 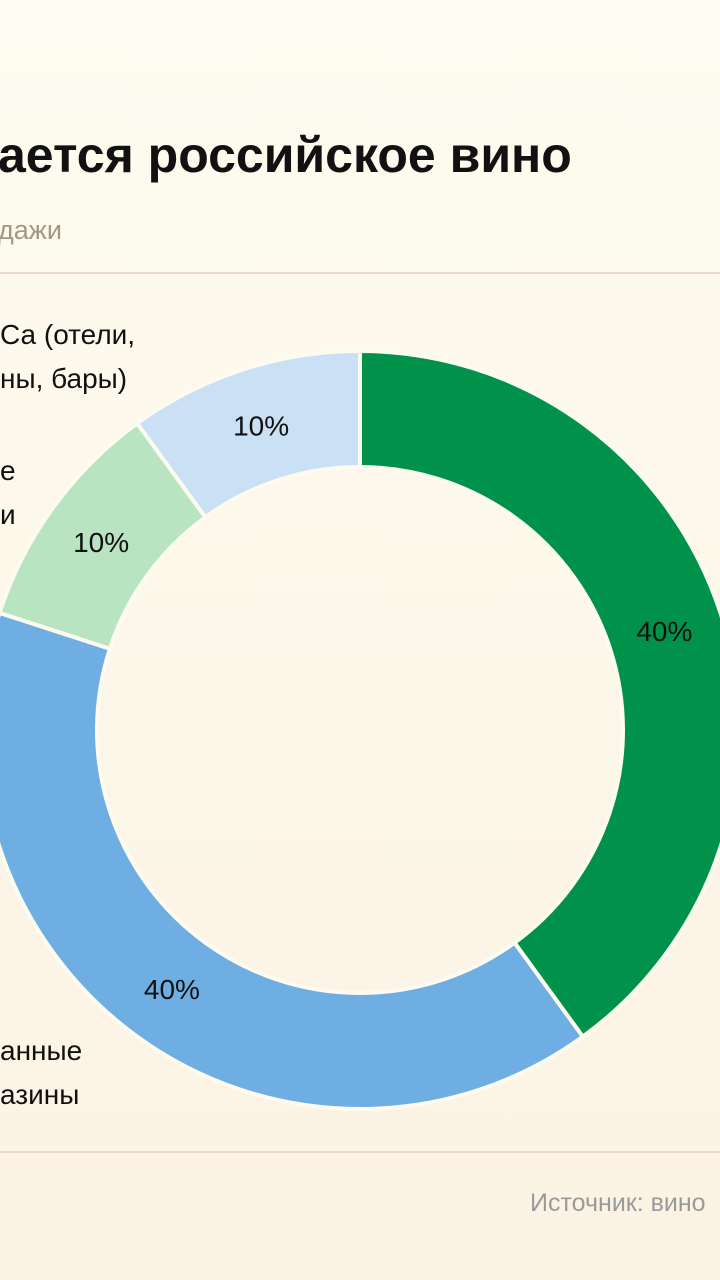 I want to click on chart-subtitle: дажи, so click(x=31, y=230).